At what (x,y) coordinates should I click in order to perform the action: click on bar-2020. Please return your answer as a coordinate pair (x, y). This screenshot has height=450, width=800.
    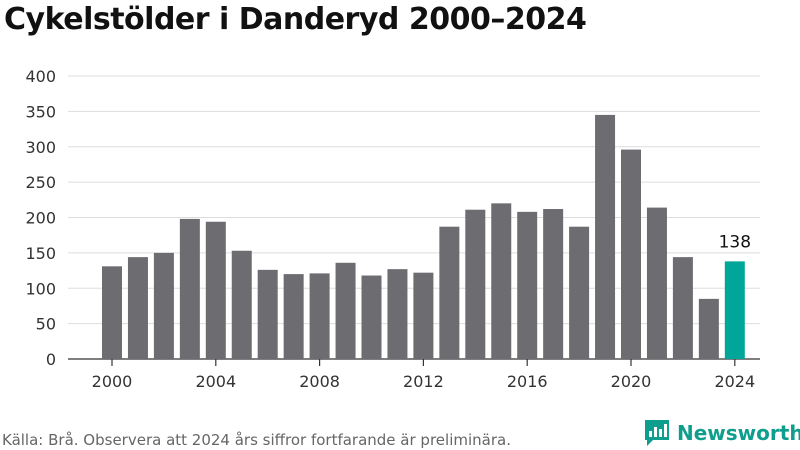
    Looking at the image, I should click on (631, 254).